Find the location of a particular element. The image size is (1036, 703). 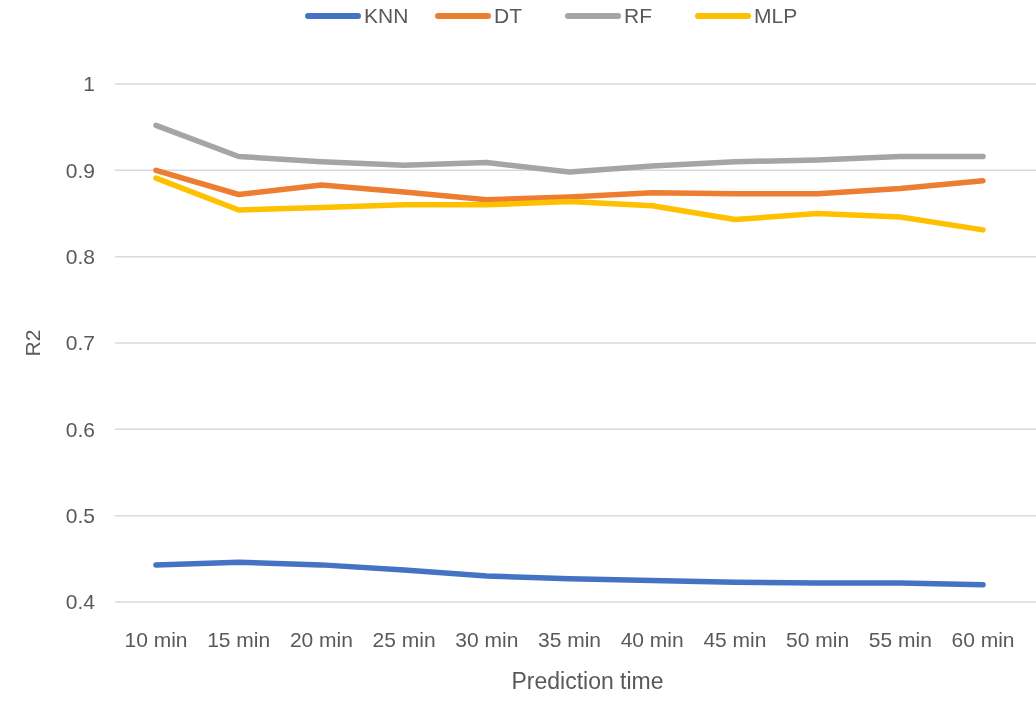

x-tick-label: 25 min is located at coordinates (404, 639).